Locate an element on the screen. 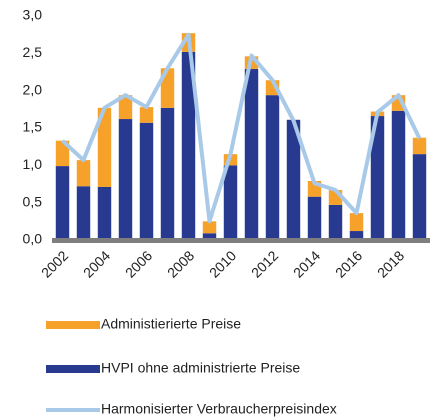 The image size is (433, 419). y-tick-label: 2,5 is located at coordinates (33, 52).